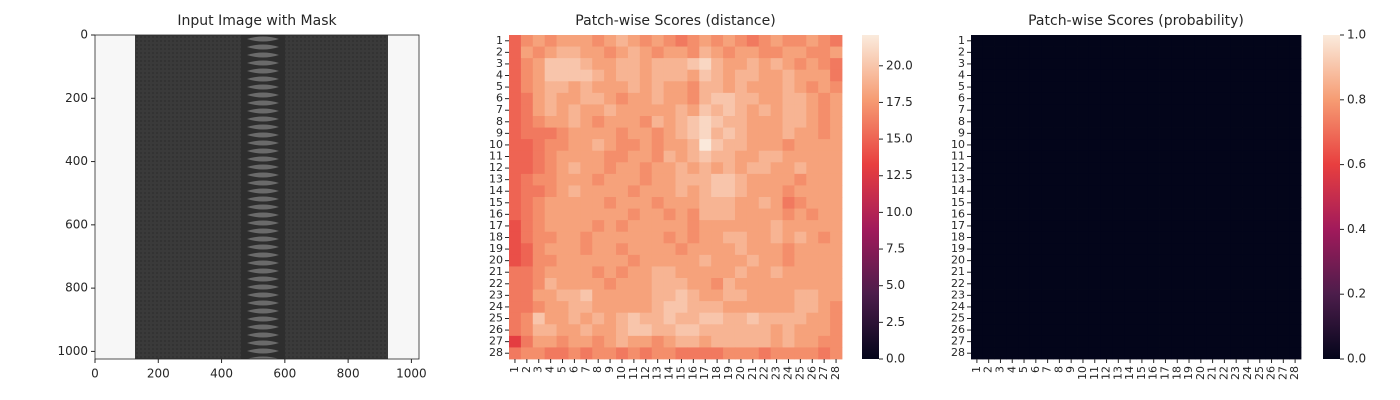 The width and height of the screenshot is (1400, 400). Describe the element at coordinates (692, 373) in the screenshot. I see `x-tick-label: 16` at that location.